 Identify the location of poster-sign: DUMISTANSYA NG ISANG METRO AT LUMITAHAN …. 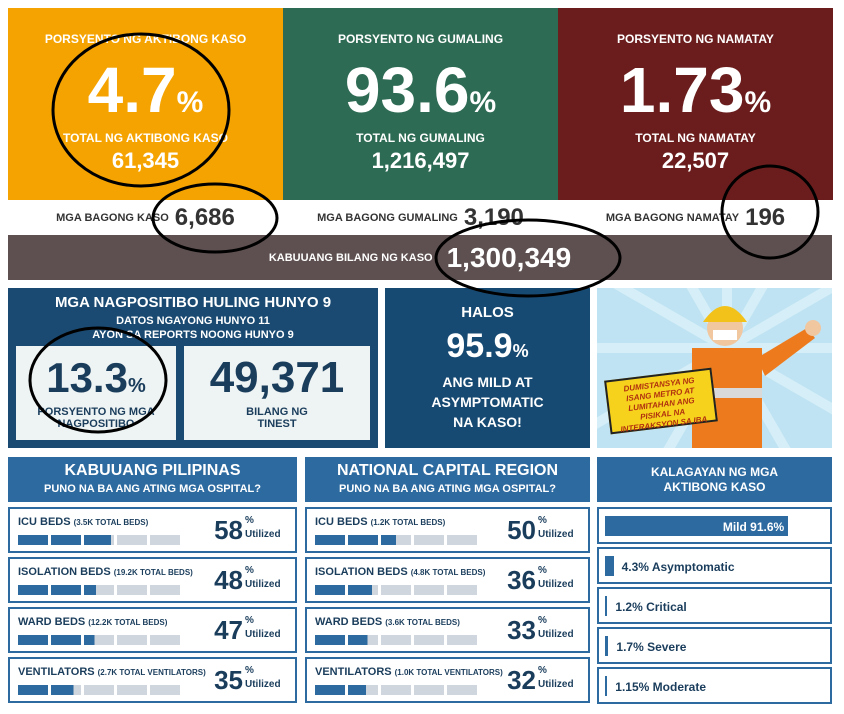
(661, 401).